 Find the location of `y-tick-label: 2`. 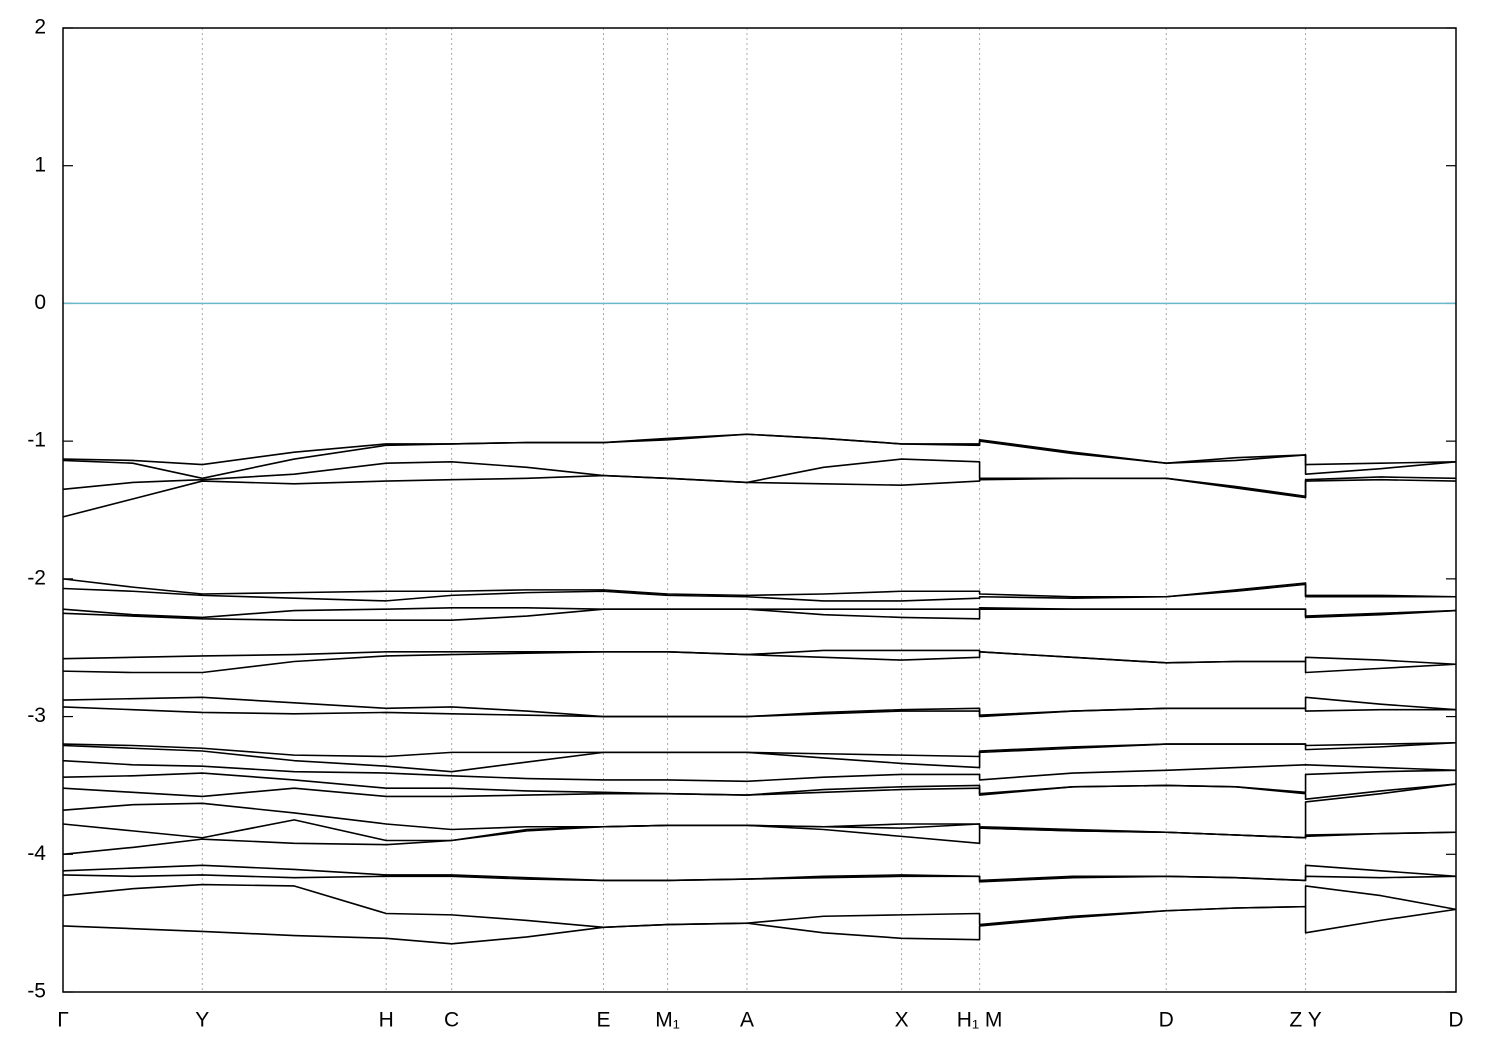

y-tick-label: 2 is located at coordinates (40, 27).